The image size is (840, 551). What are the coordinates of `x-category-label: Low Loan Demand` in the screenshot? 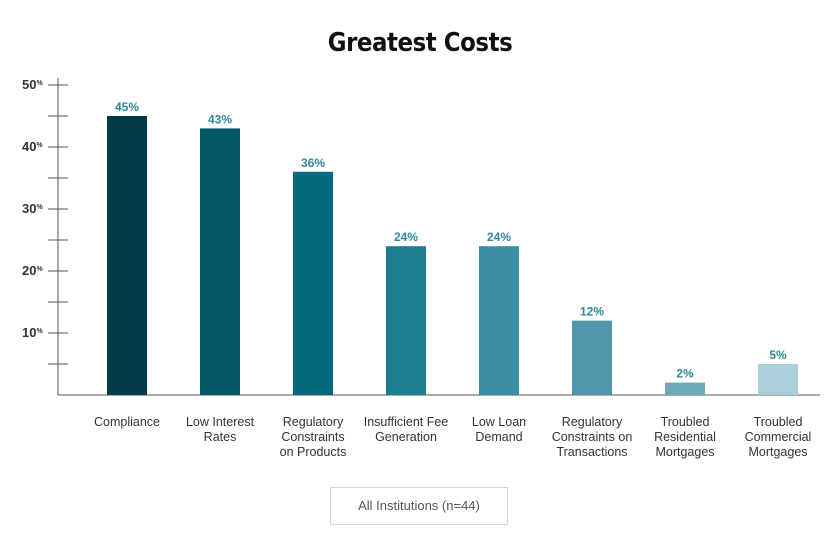 It's located at (499, 429).